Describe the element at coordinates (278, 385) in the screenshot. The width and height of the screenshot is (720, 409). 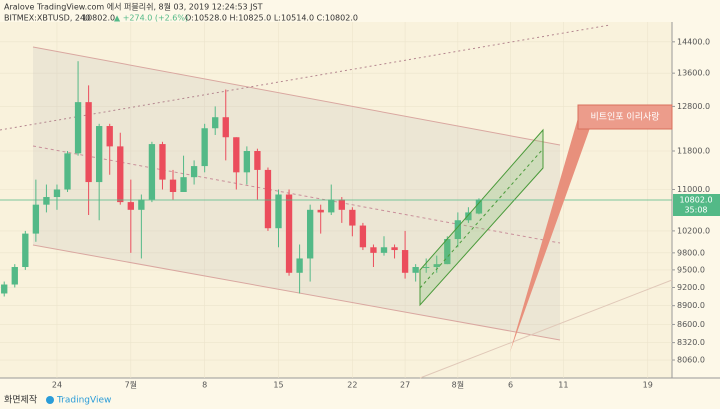
I see `x-tick-label: 15` at that location.